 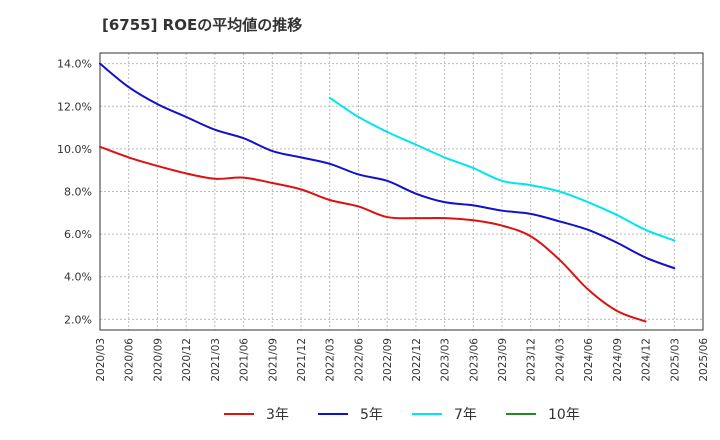 I want to click on x-tick-label: 2021/03, so click(x=216, y=360).